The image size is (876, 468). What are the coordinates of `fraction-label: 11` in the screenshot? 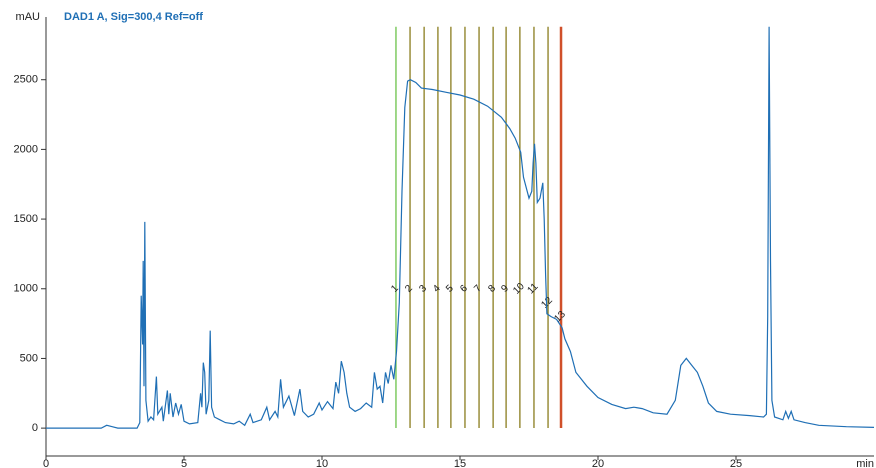 It's located at (533, 288).